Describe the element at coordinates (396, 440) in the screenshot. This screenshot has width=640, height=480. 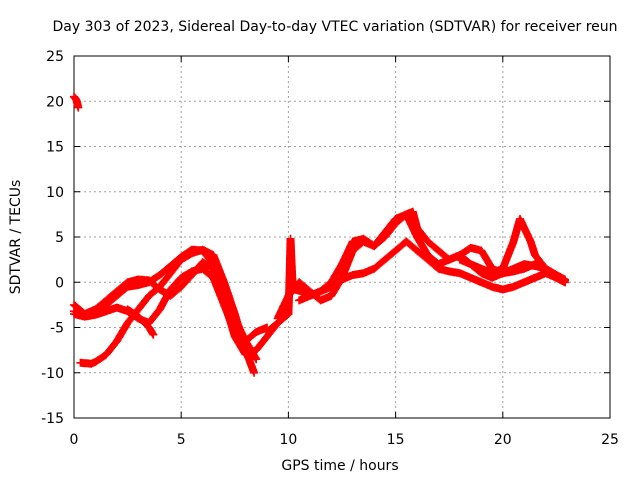
I see `x-tick-label: 15` at that location.